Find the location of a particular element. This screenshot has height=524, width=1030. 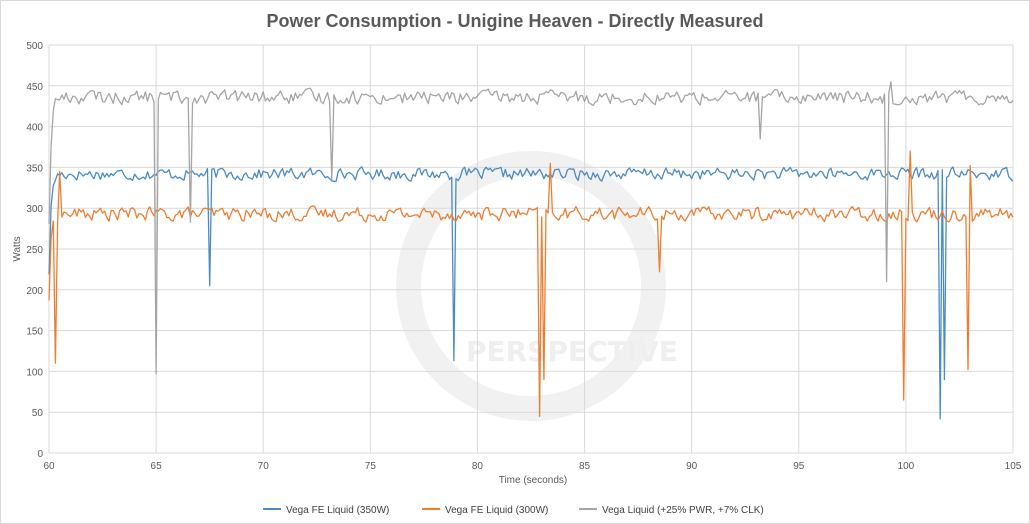

legend-label: Vega FE Liquid (350W) is located at coordinates (337, 510).